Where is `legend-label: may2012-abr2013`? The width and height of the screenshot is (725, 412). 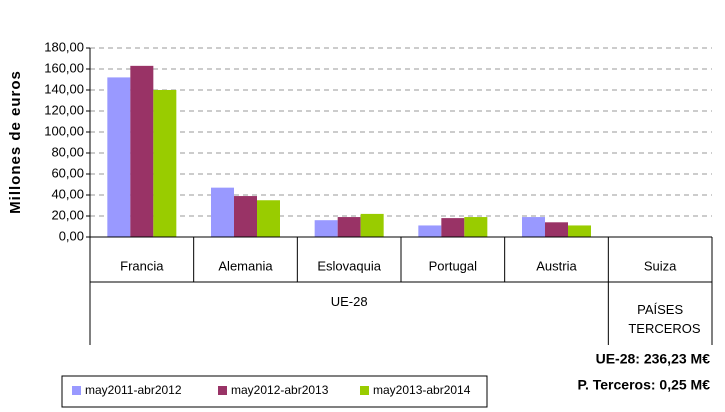
legend-label: may2012-abr2013 is located at coordinates (280, 390).